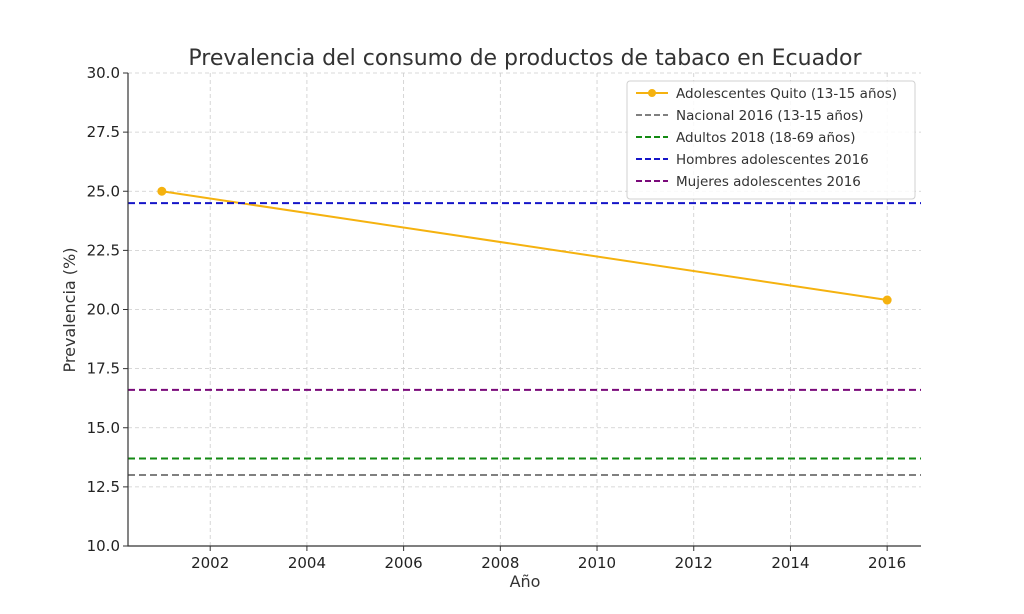 This screenshot has width=1024, height=614. I want to click on x-tick-label: 2014, so click(790, 563).